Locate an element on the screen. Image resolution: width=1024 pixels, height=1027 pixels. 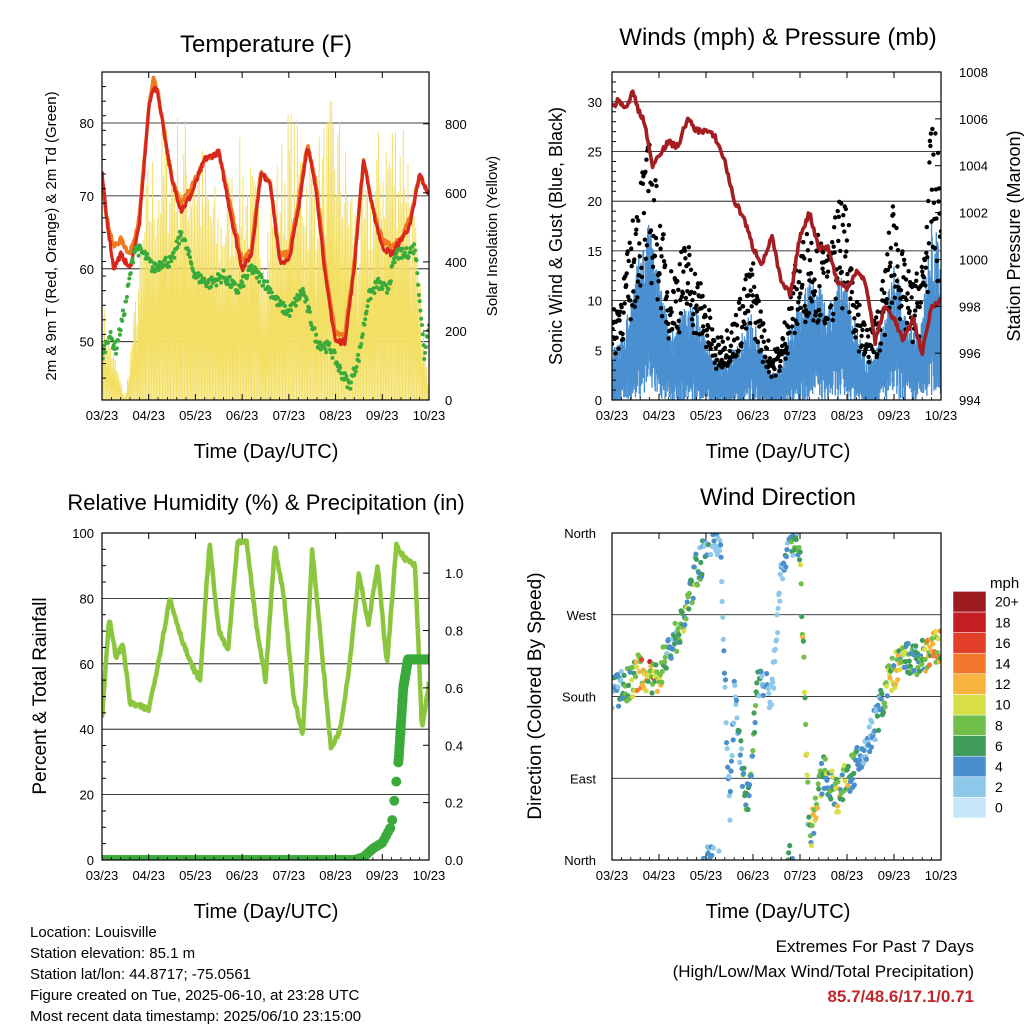
y-tick-label: 70 is located at coordinates (87, 196).